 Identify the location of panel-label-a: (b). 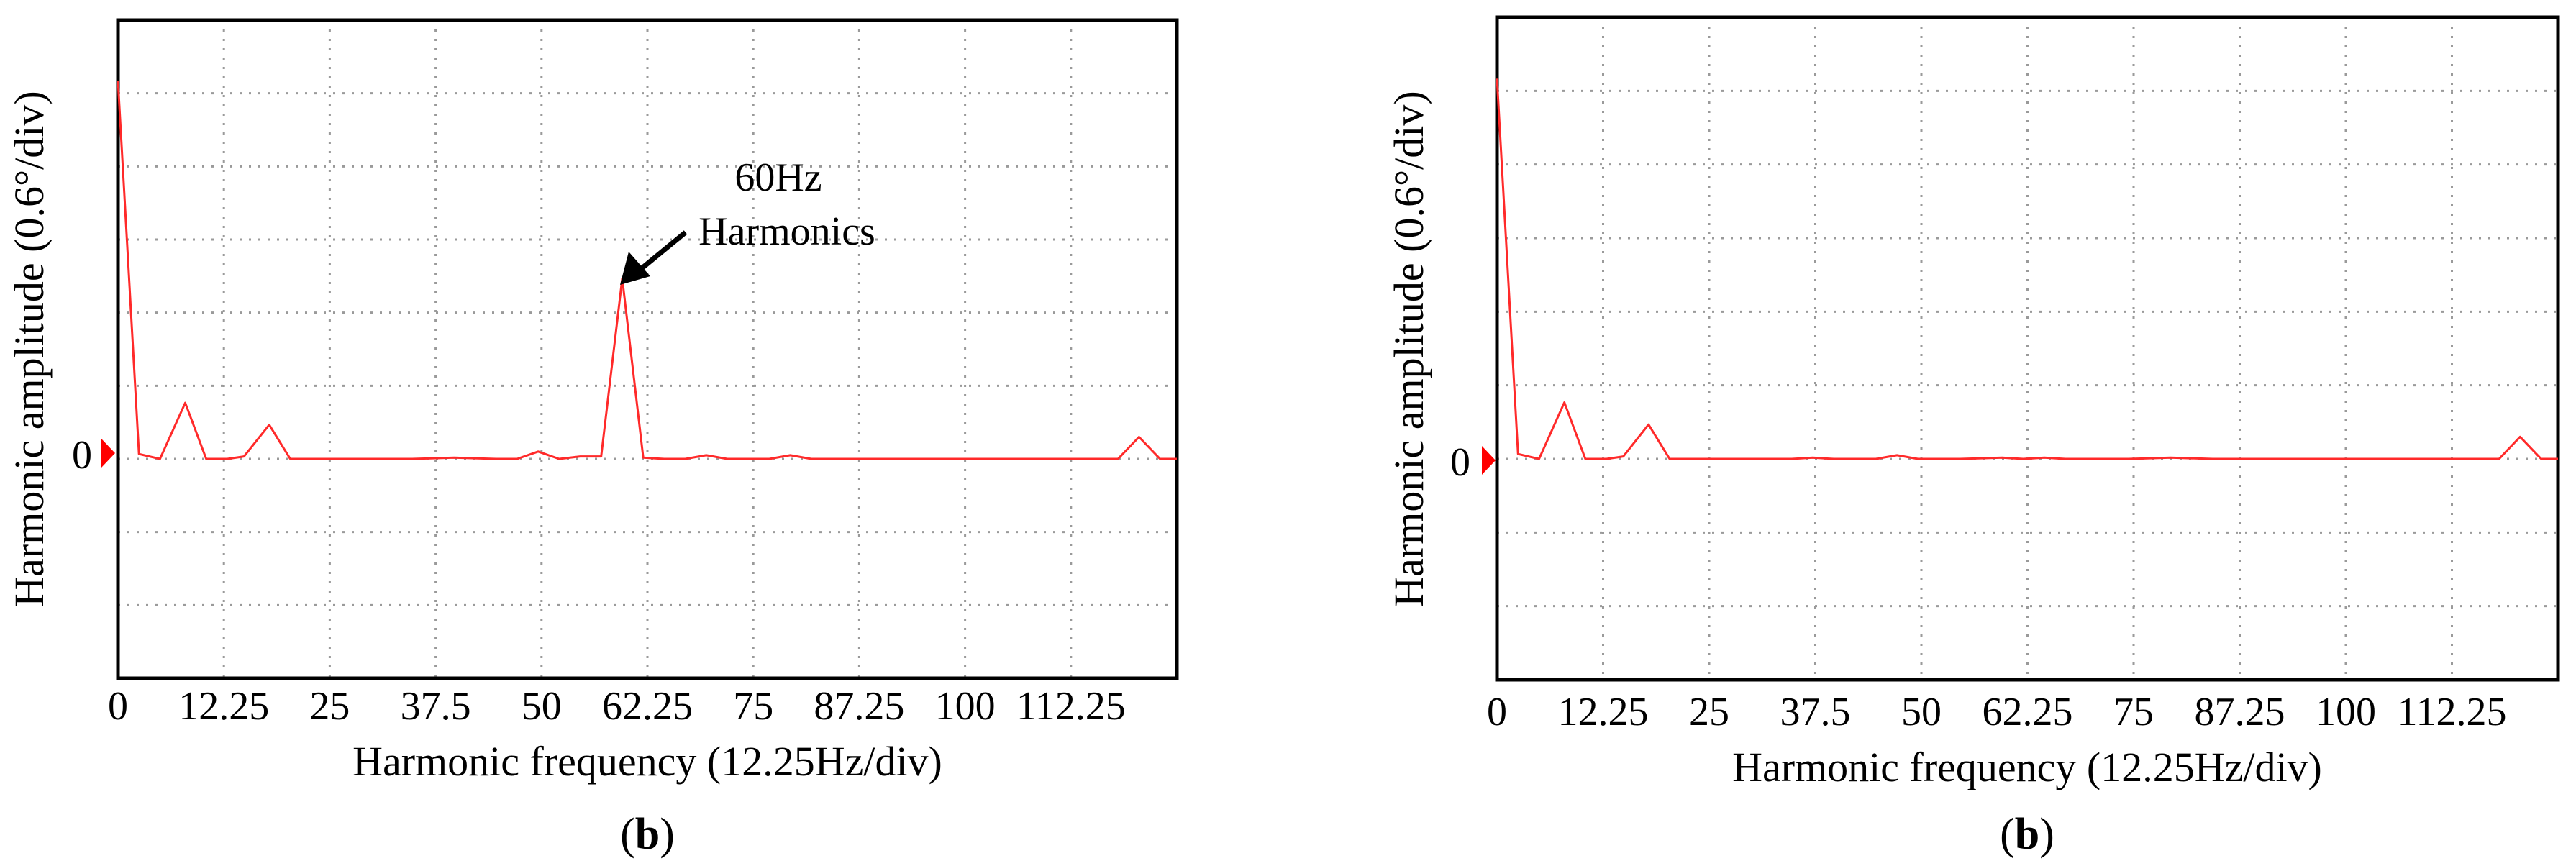
(647, 834).